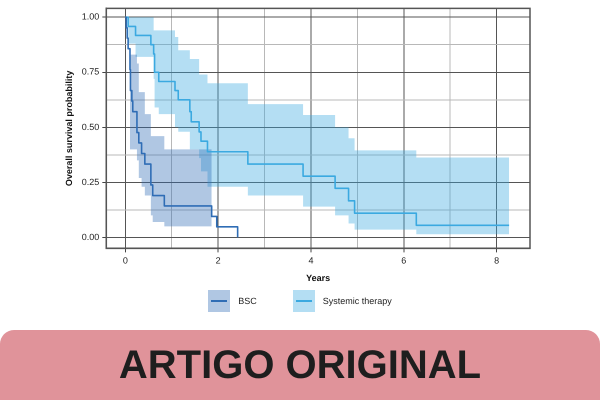  Describe the element at coordinates (125, 260) in the screenshot. I see `x-tick-label: 0` at that location.